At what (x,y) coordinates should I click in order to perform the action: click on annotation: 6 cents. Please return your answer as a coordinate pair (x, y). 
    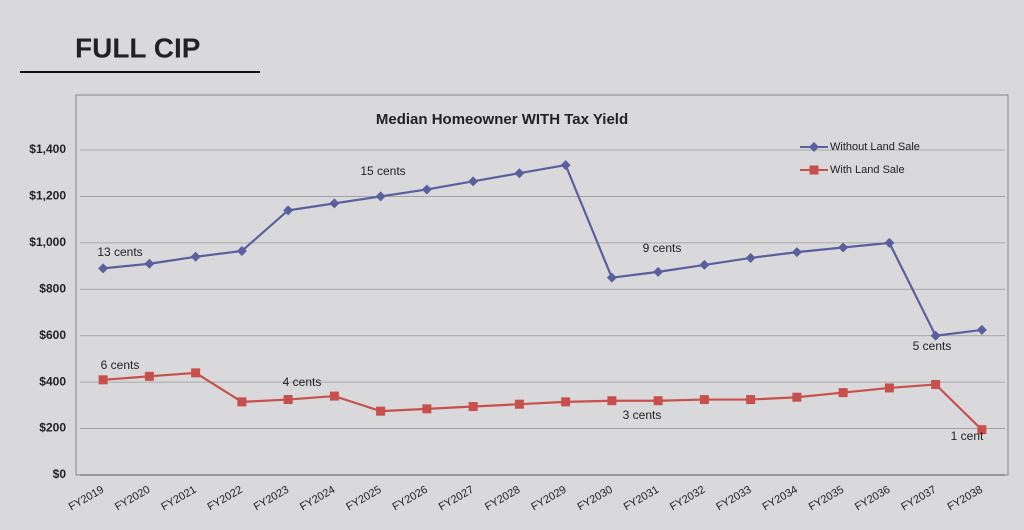
    Looking at the image, I should click on (120, 365).